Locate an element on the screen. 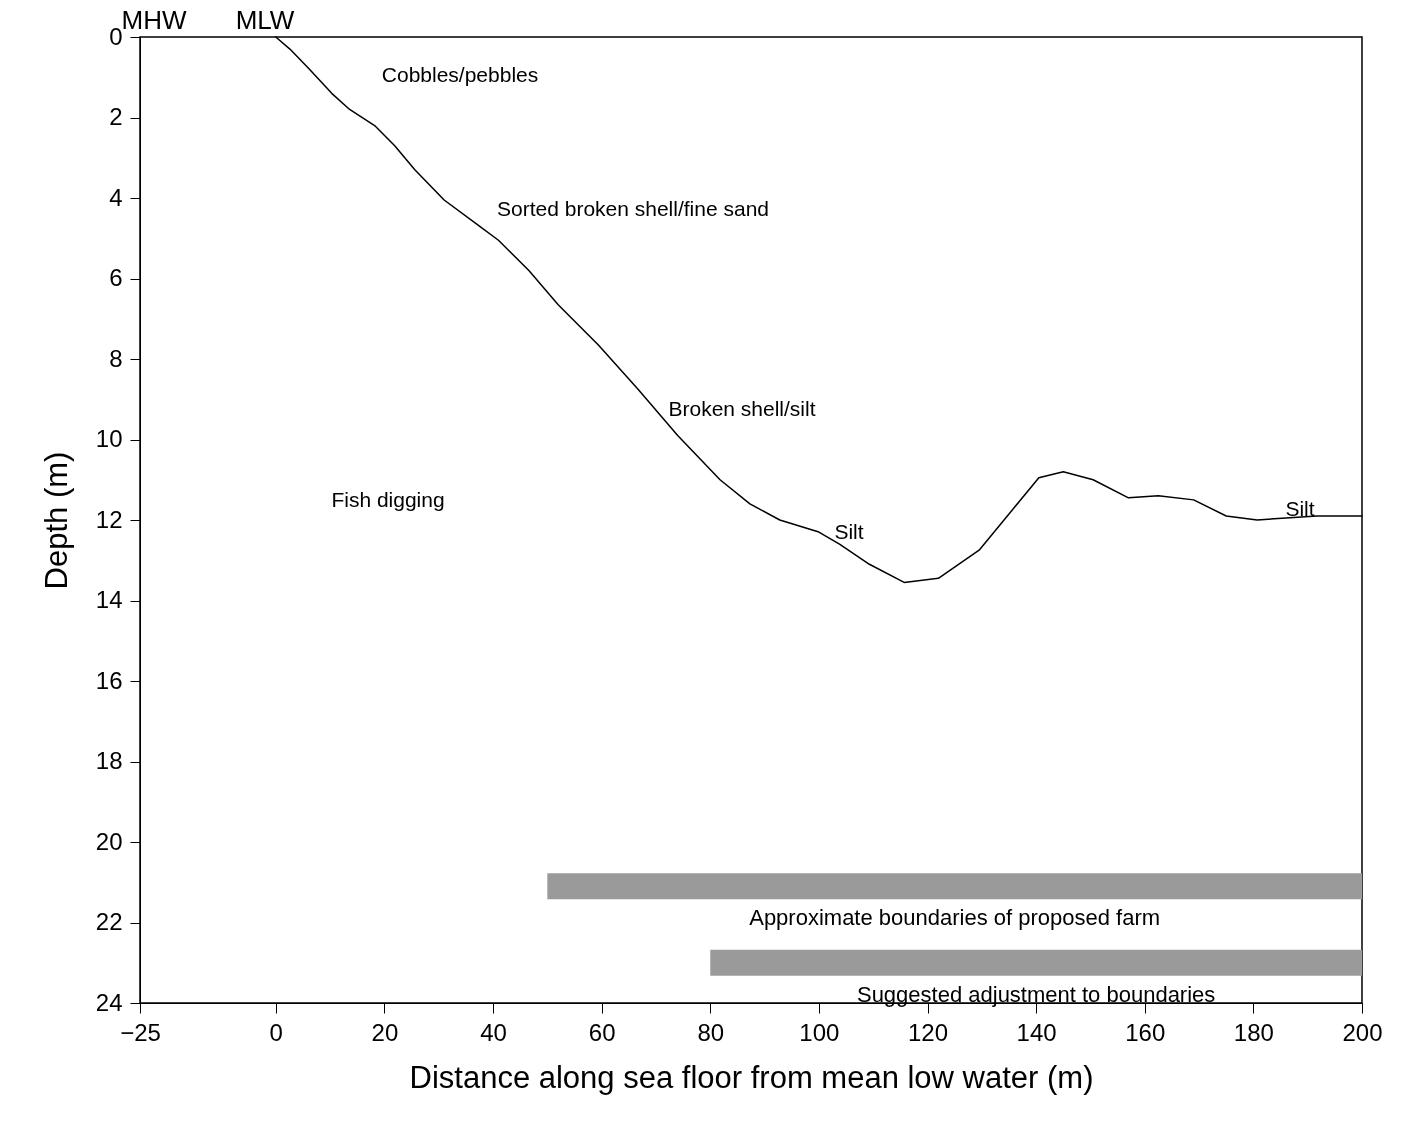 This screenshot has height=1143, width=1411. y-tick-label: 16 is located at coordinates (109, 680).